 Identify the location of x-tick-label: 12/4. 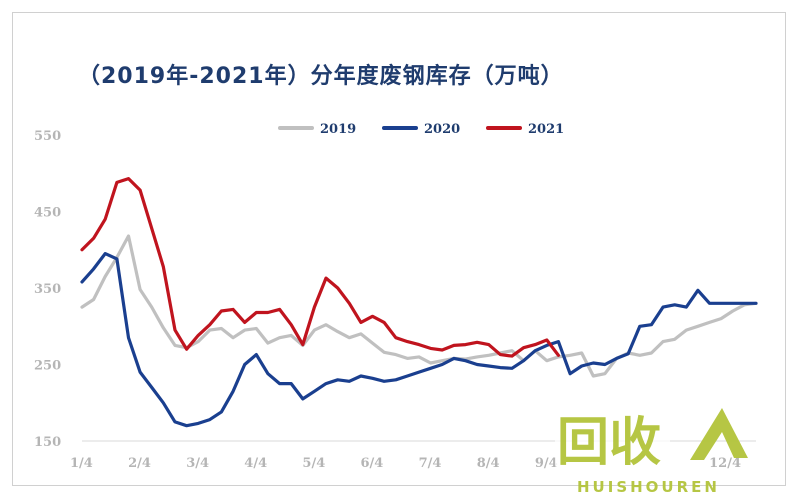
(725, 463).